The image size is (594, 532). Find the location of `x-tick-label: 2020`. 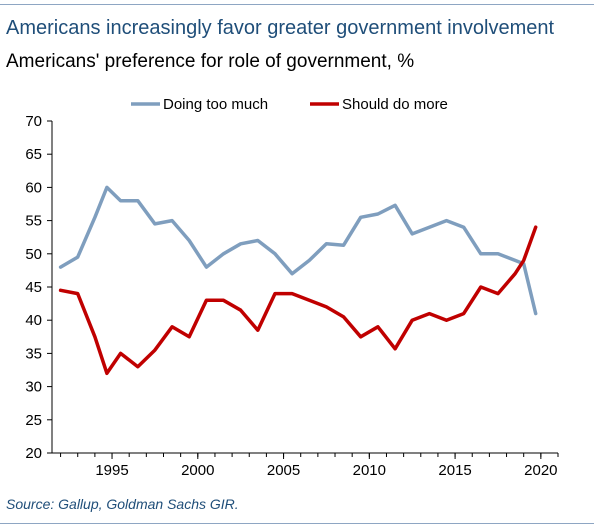

x-tick-label: 2020 is located at coordinates (540, 470).